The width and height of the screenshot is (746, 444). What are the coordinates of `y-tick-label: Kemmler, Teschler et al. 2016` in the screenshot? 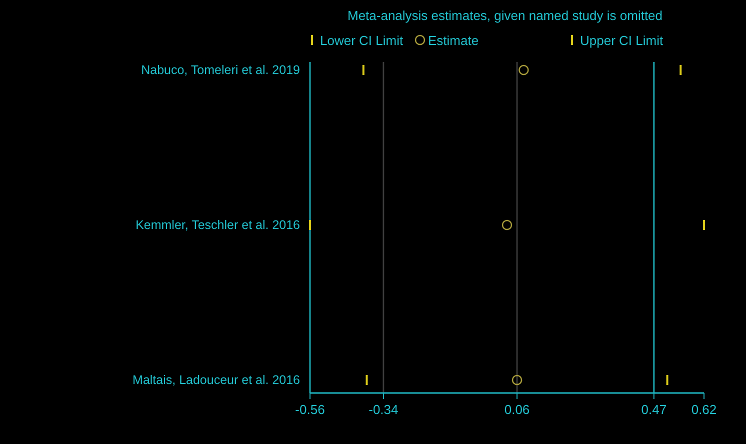 It's located at (218, 225).